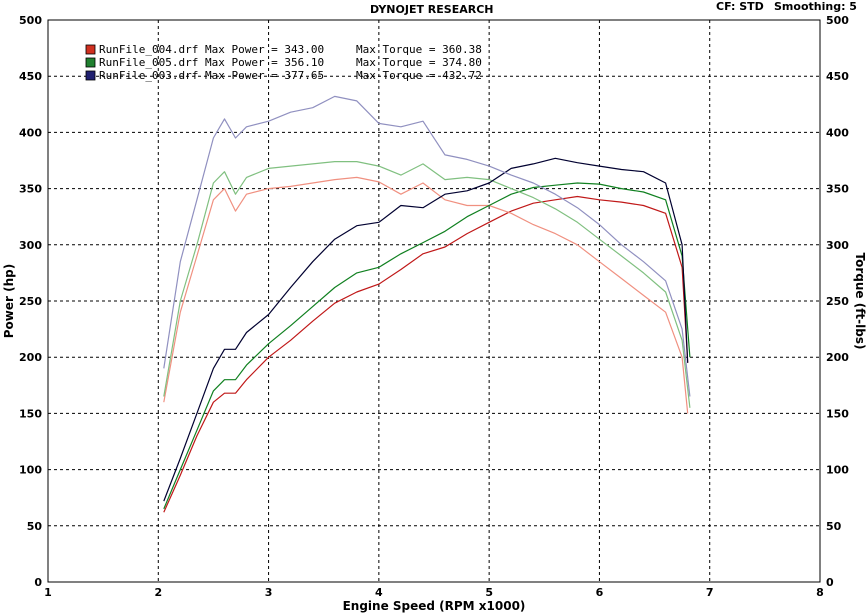 This screenshot has width=868, height=613. What do you see at coordinates (30, 413) in the screenshot?
I see `y-tick-label: 150` at bounding box center [30, 413].